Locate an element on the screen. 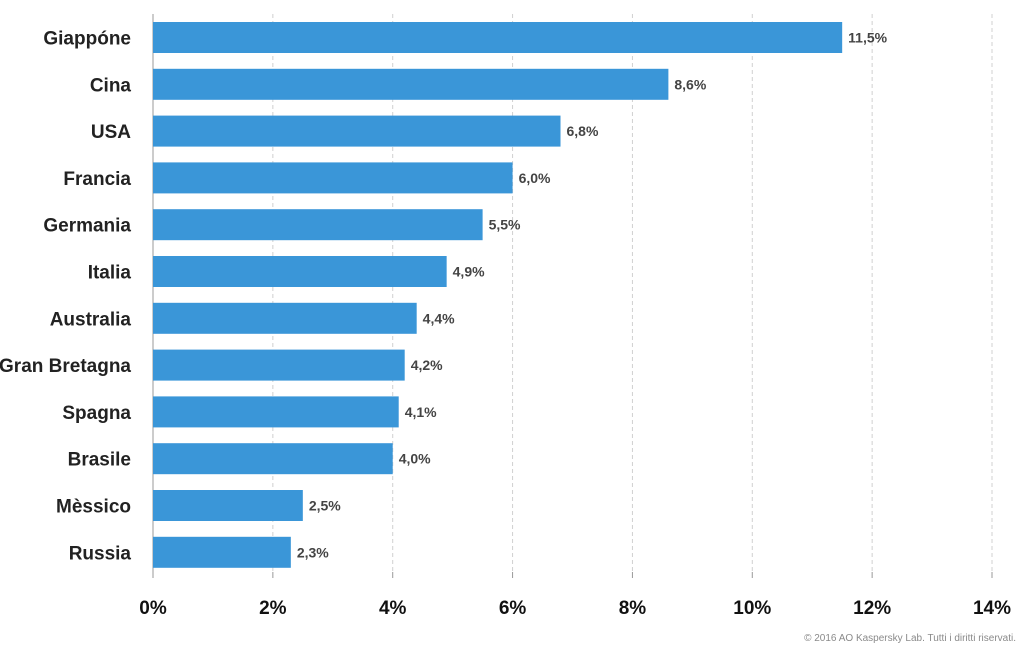 The width and height of the screenshot is (1024, 648). value-label: 4,9% is located at coordinates (469, 272).